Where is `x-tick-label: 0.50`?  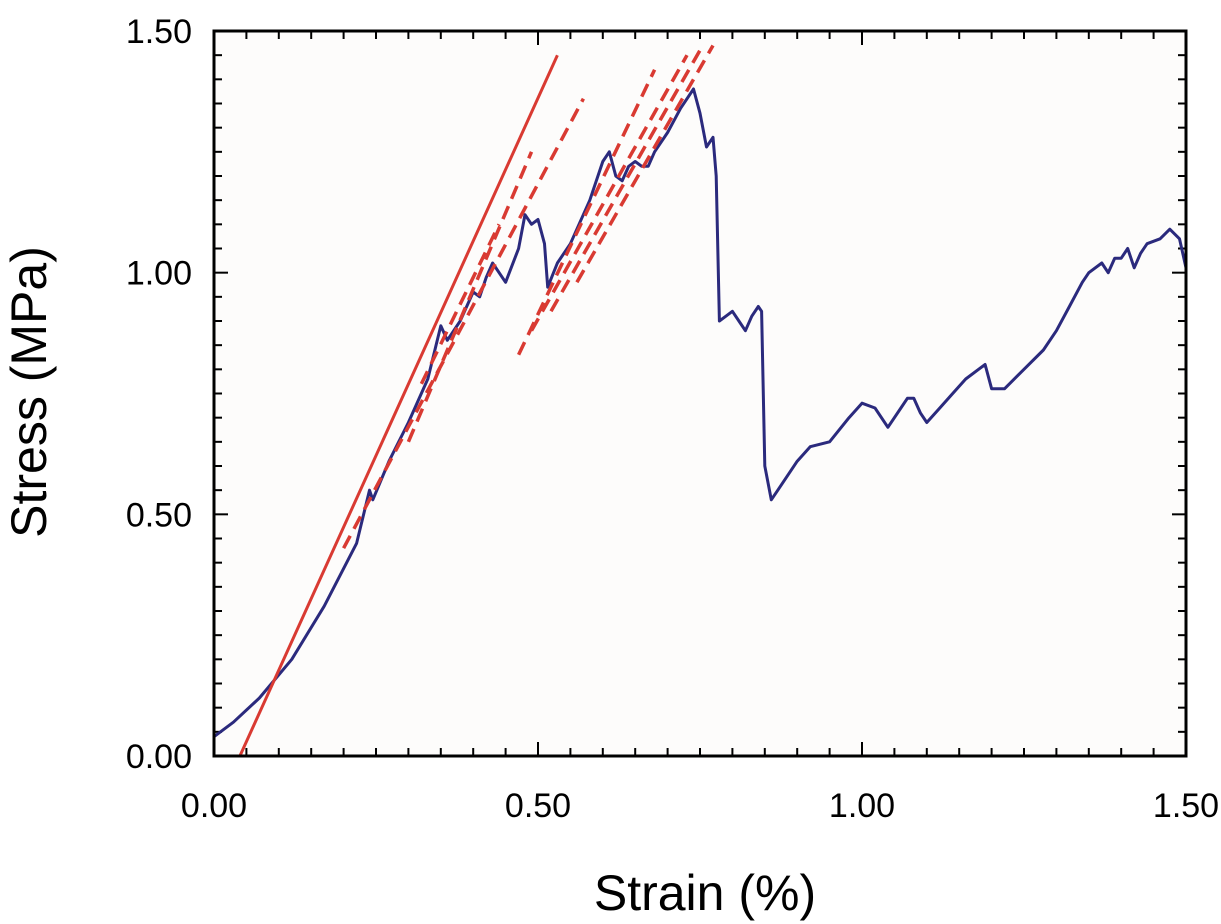 x-tick-label: 0.50 is located at coordinates (538, 806).